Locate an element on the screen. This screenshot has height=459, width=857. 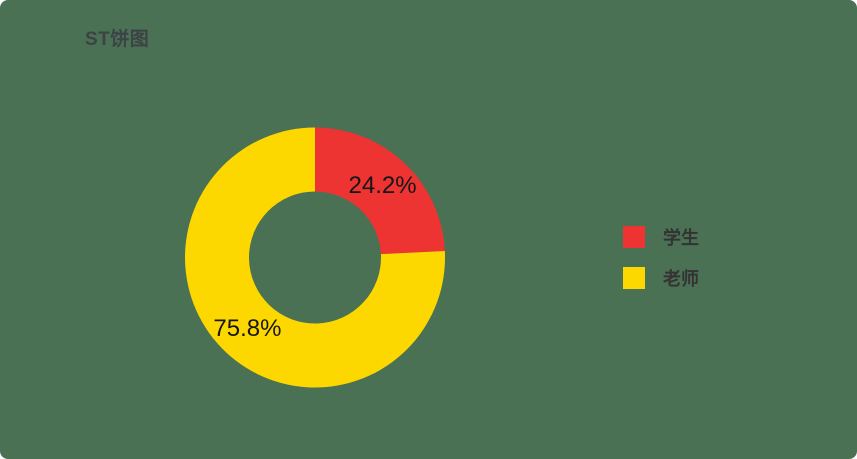
legend-swatch-students-icon is located at coordinates (634, 237).